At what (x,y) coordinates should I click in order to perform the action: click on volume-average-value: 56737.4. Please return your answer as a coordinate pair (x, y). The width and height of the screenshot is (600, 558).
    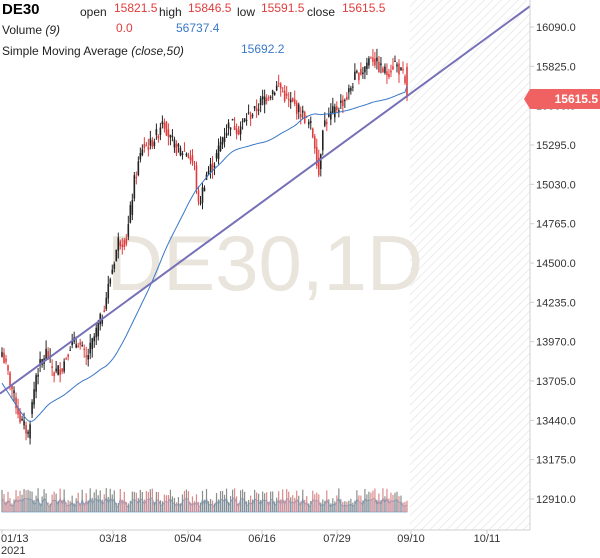
    Looking at the image, I should click on (198, 28).